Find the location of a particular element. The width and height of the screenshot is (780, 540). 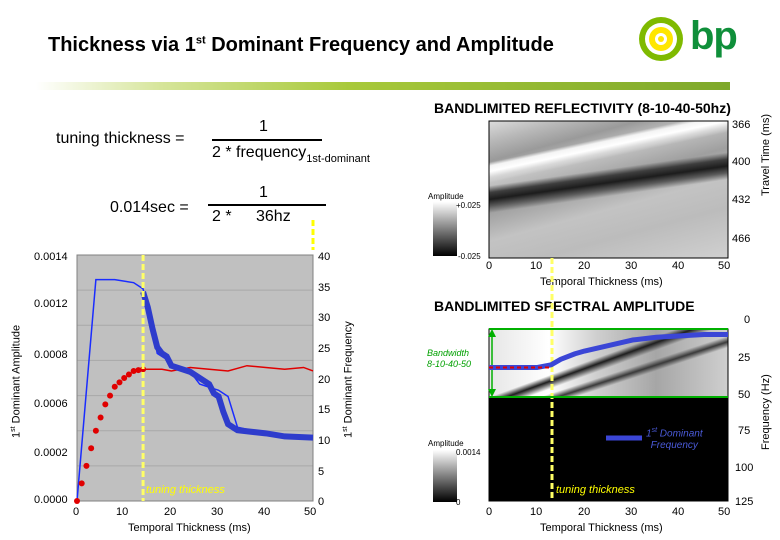

numerator-1: 1 is located at coordinates (263, 126).